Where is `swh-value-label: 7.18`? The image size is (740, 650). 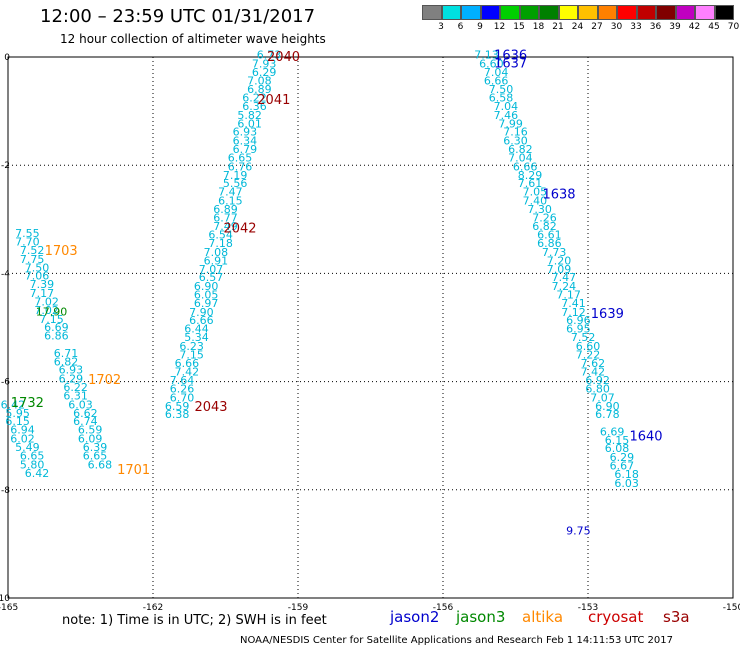
swh-value-label: 7.18 is located at coordinates (220, 243).